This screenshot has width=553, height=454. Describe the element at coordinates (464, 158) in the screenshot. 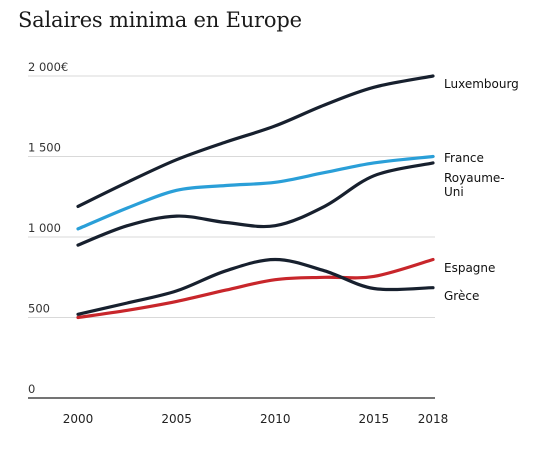

I see `series-label: France` at that location.